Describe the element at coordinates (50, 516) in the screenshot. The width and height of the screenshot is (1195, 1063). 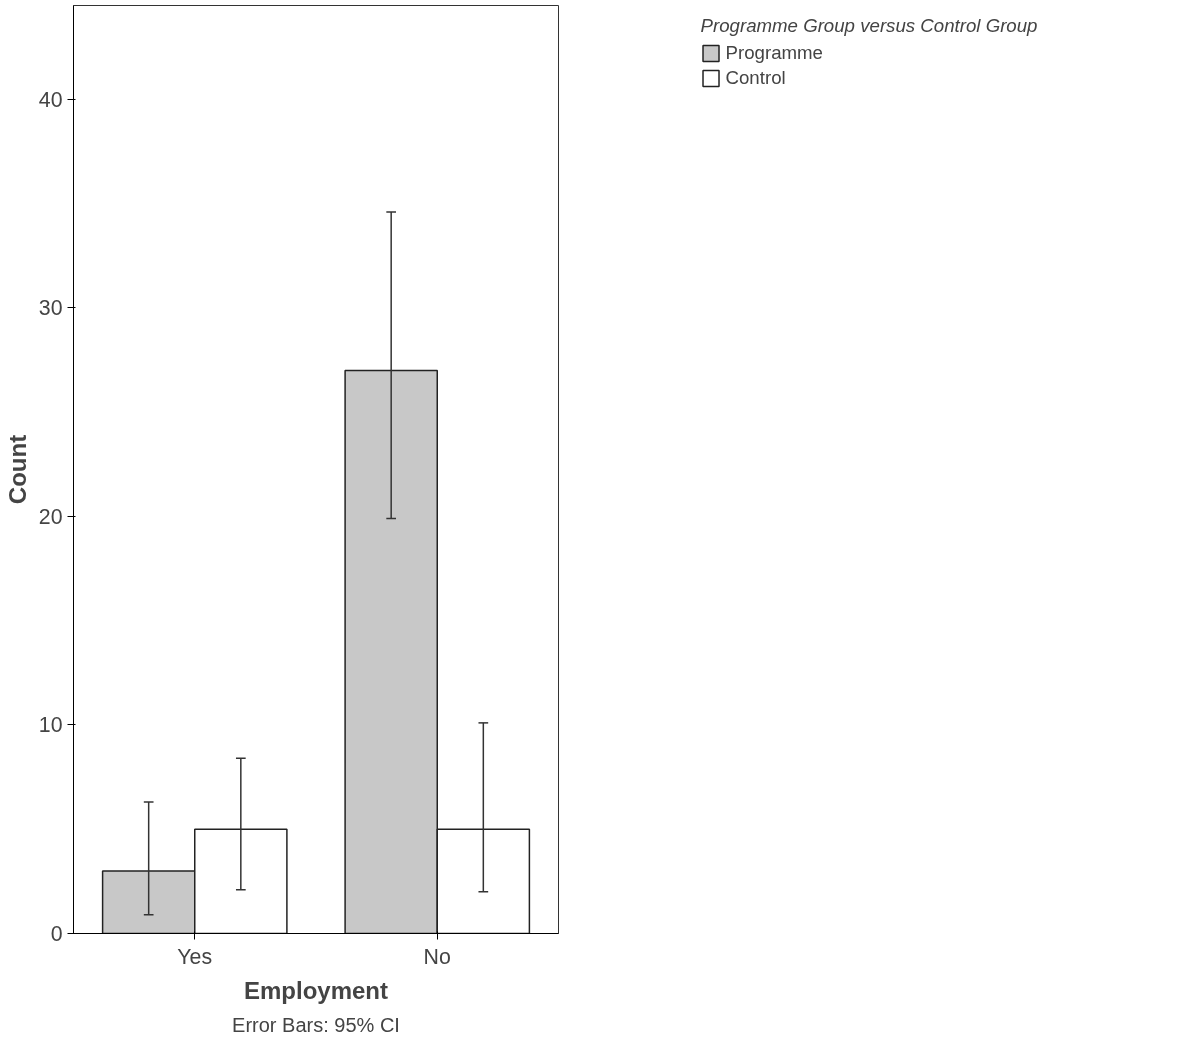
I see `y-tick-label: 20` at that location.